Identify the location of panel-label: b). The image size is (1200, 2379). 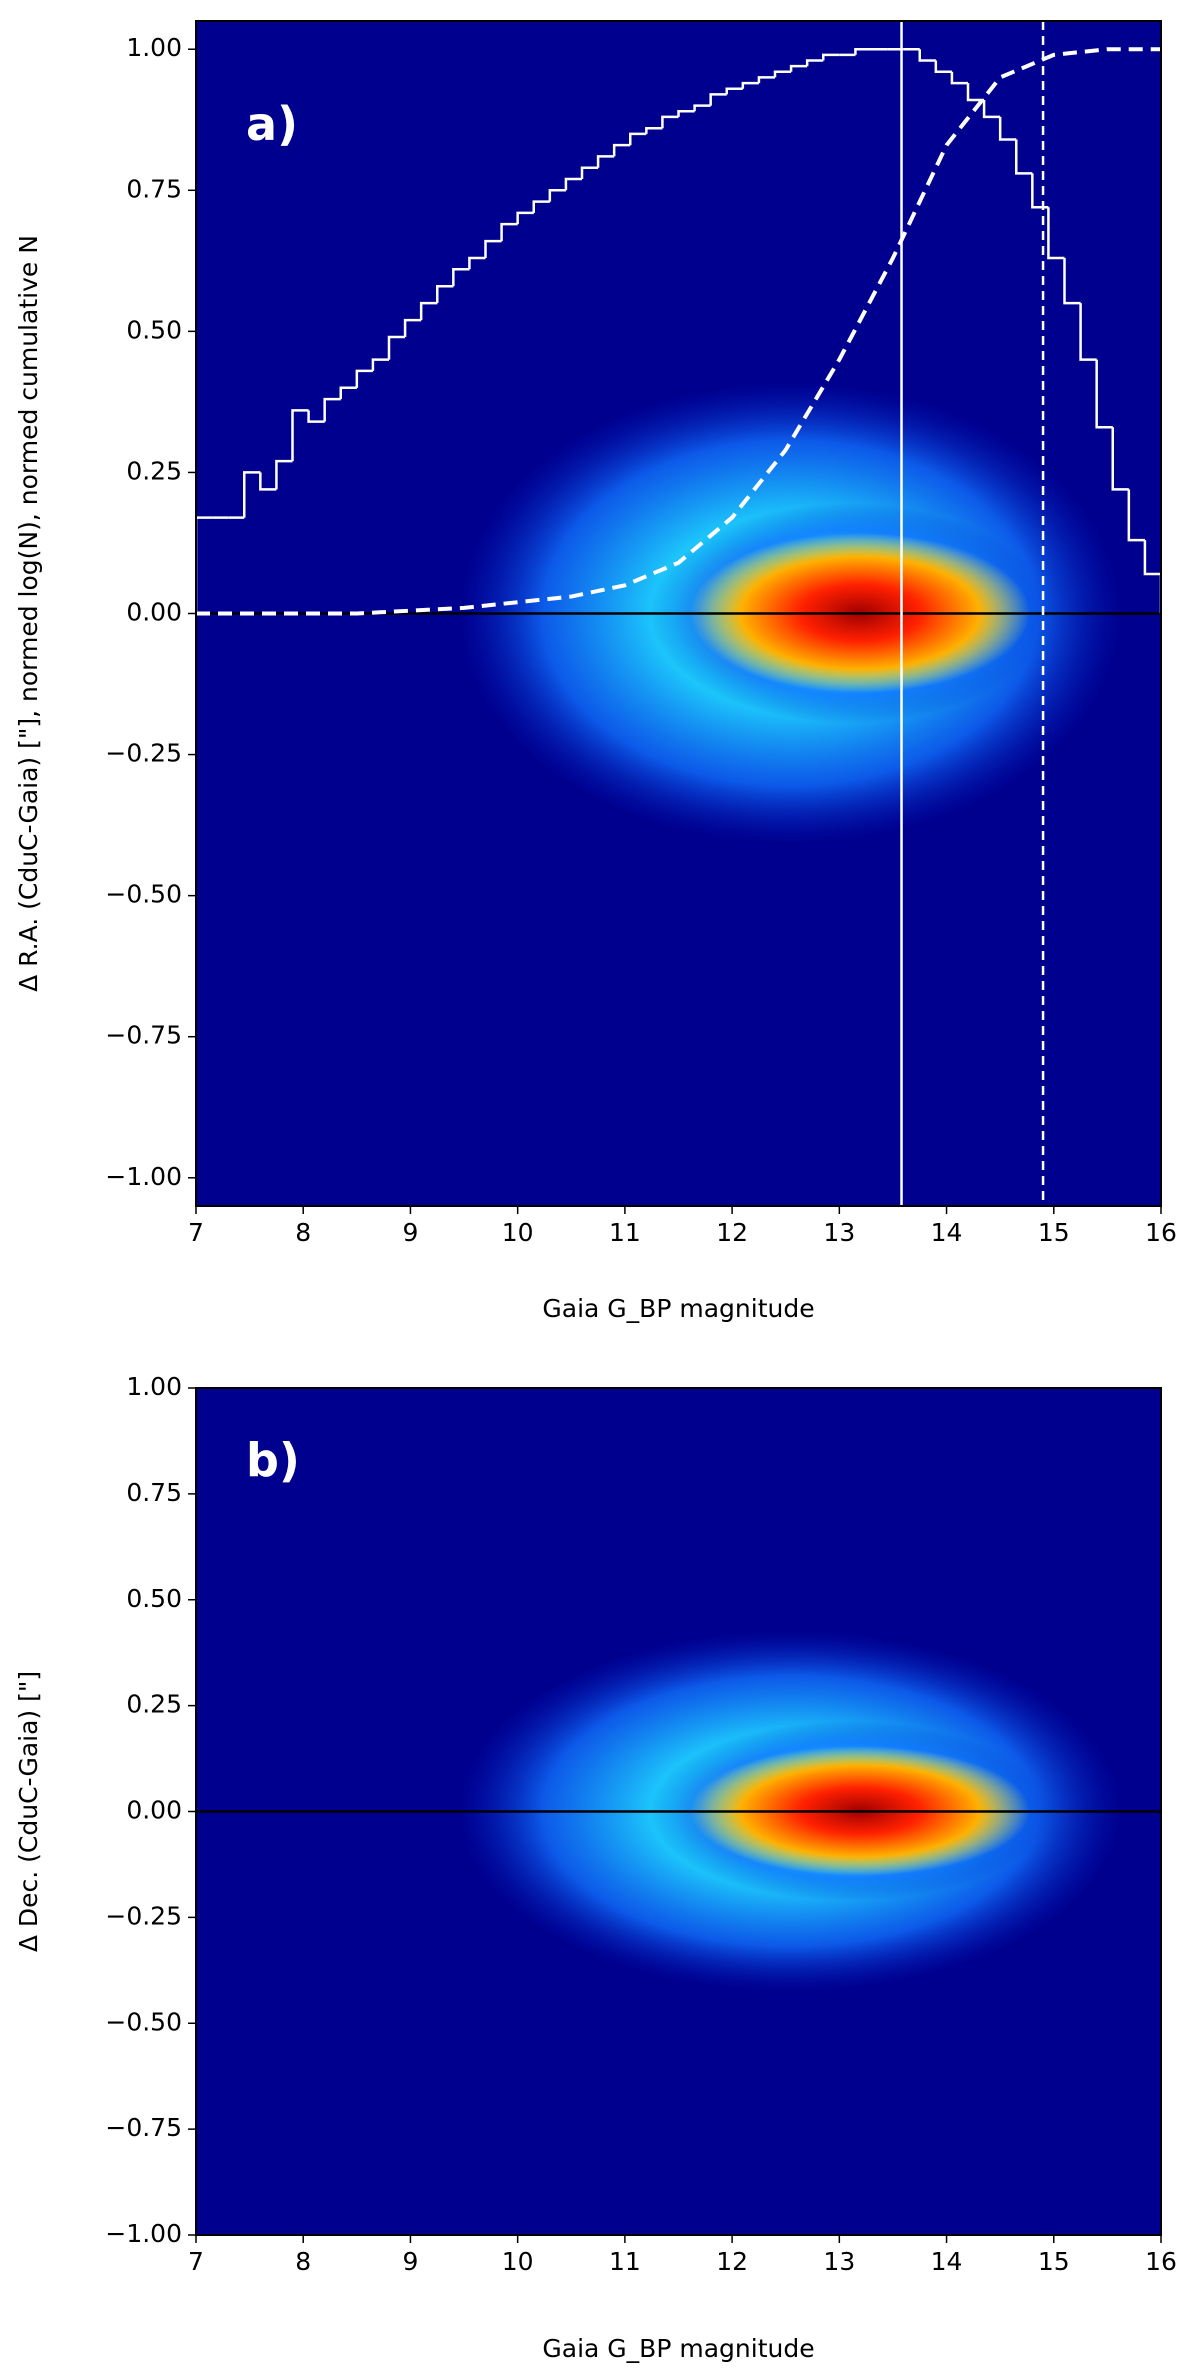
(273, 1461).